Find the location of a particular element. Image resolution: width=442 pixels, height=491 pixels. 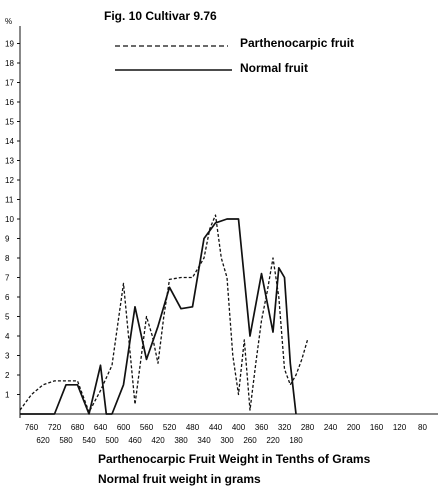

x-tick-label-secondary: 340 is located at coordinates (204, 440).